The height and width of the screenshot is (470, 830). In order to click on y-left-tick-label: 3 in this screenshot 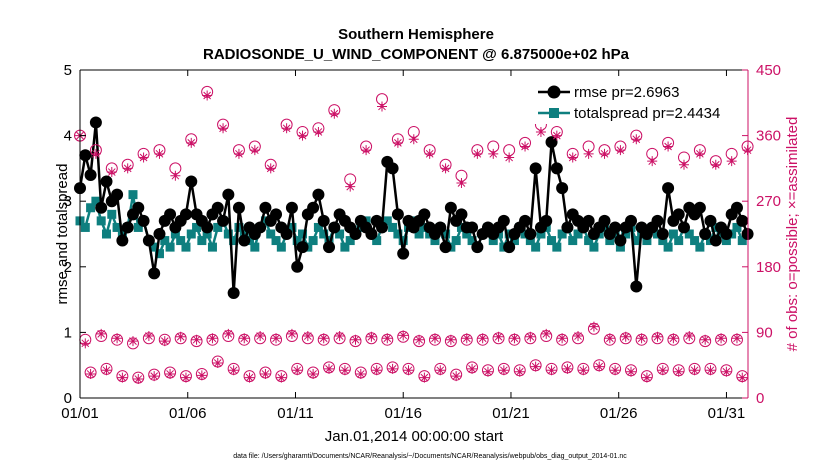, I will do `click(68, 201)`.